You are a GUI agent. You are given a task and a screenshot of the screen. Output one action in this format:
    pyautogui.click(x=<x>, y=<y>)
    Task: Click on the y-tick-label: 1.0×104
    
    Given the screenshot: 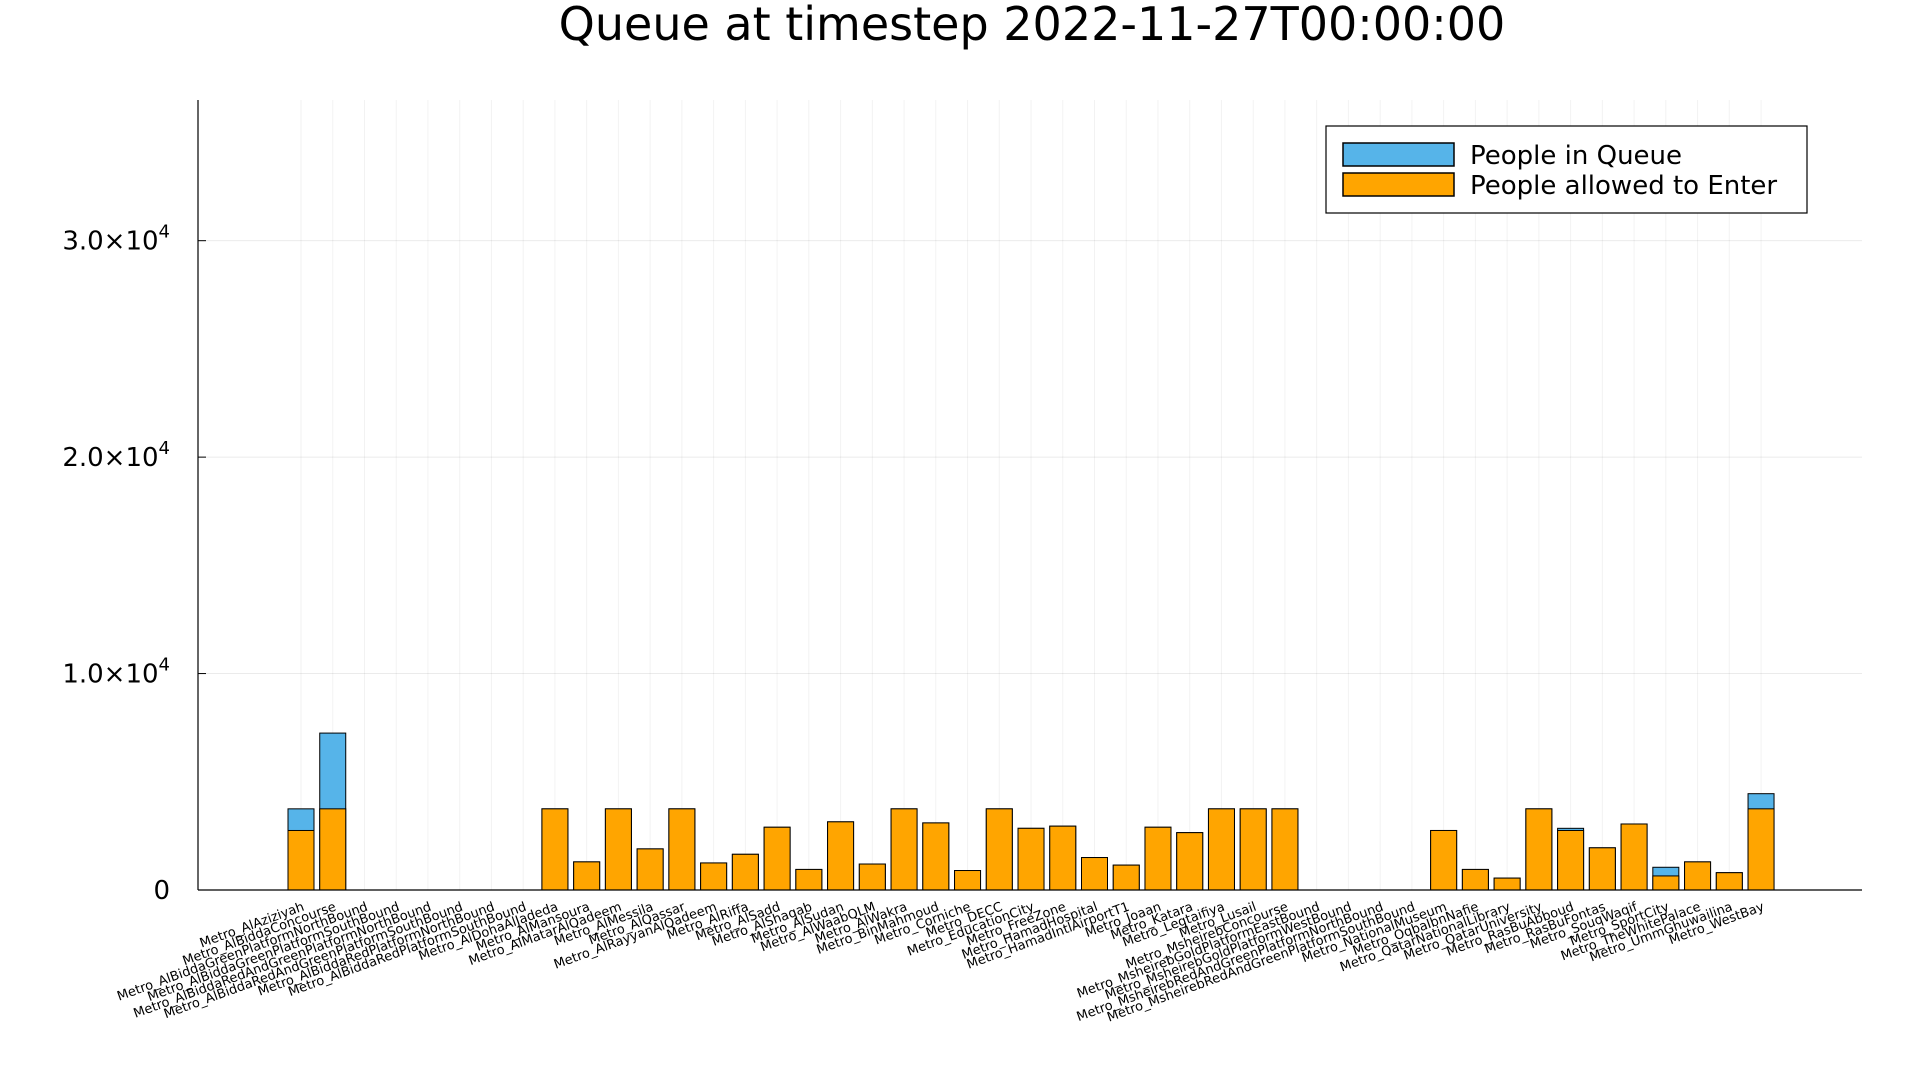 What is the action you would take?
    pyautogui.click(x=116, y=672)
    